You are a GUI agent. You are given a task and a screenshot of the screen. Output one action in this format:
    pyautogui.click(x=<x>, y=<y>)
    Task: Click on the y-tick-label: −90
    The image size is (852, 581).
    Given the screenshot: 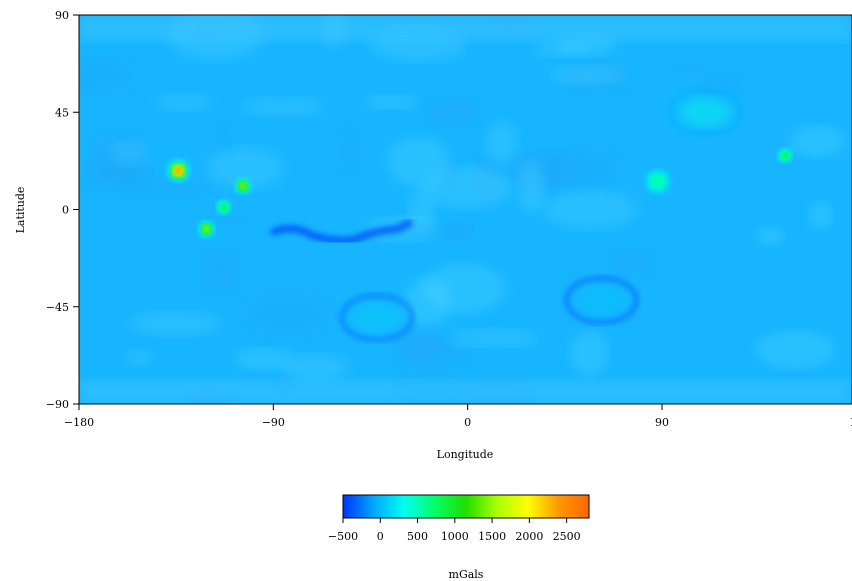 What is the action you would take?
    pyautogui.click(x=57, y=404)
    